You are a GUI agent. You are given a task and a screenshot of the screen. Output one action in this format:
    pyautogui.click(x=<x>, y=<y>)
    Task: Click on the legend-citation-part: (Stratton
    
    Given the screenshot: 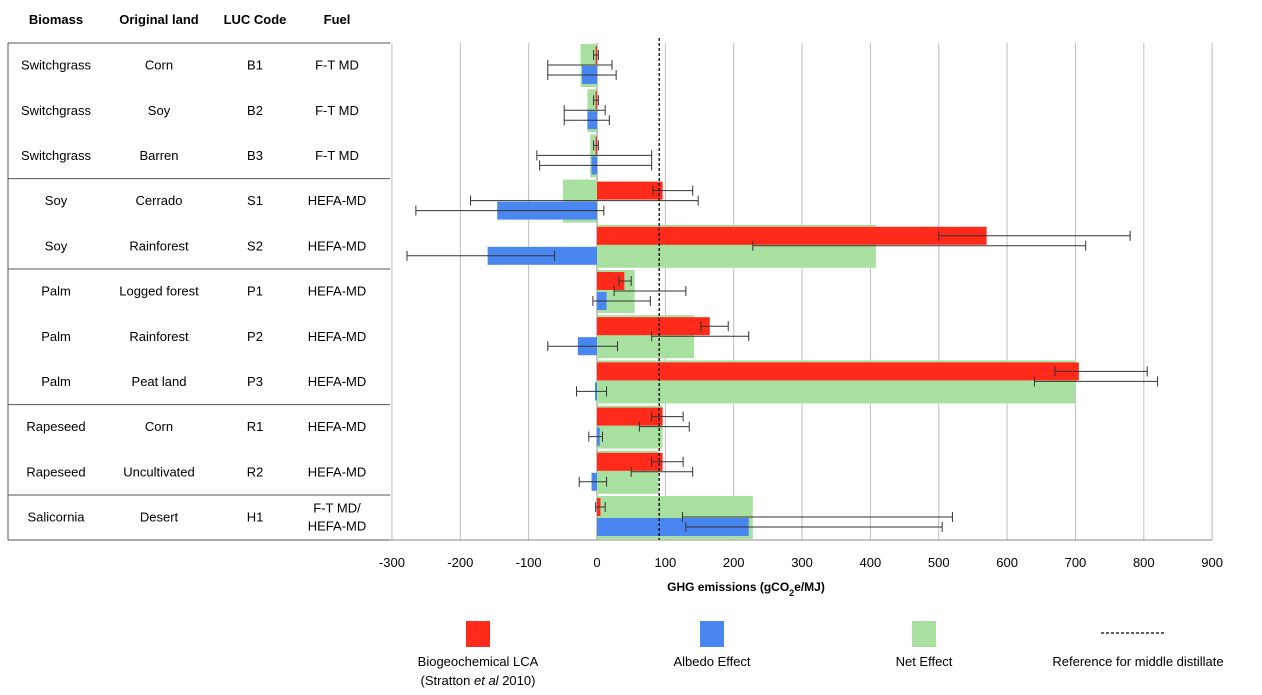 What is the action you would take?
    pyautogui.click(x=447, y=680)
    